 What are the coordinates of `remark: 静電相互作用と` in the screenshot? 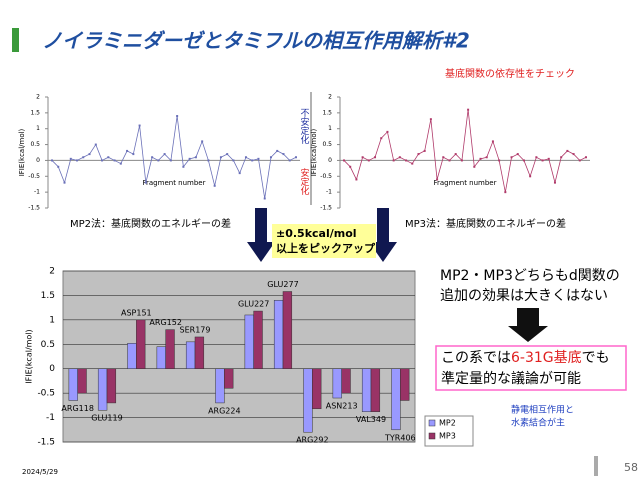 It's located at (542, 410).